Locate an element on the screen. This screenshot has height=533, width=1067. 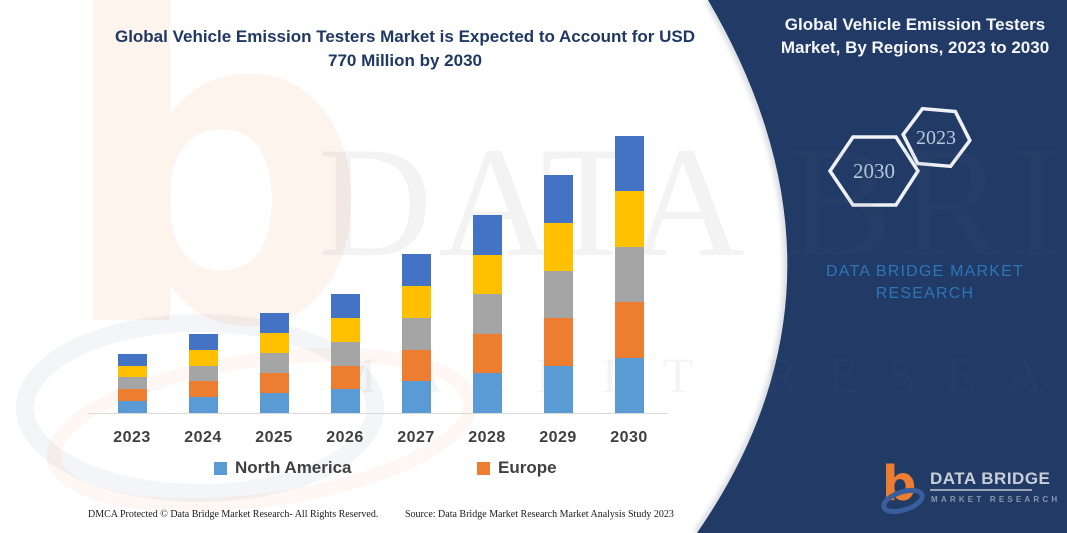
chart-title-line2: 770 Million by 2030 is located at coordinates (404, 60).